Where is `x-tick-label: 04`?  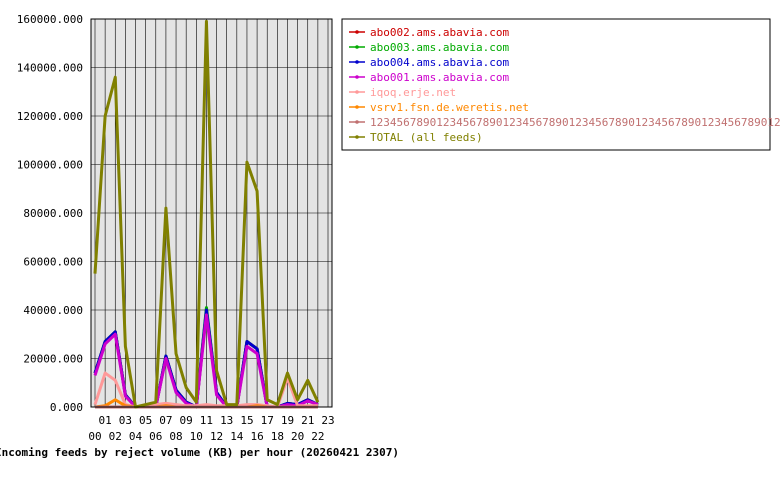 x-tick-label: 04 is located at coordinates (136, 436).